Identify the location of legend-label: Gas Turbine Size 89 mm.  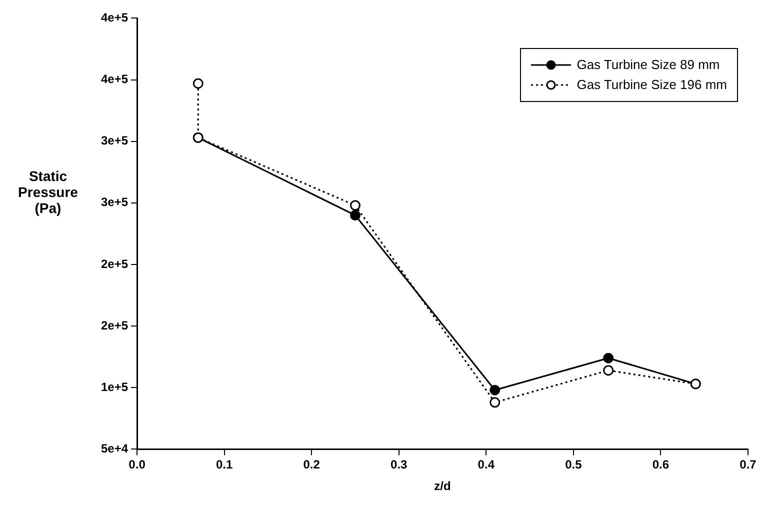
(648, 65).